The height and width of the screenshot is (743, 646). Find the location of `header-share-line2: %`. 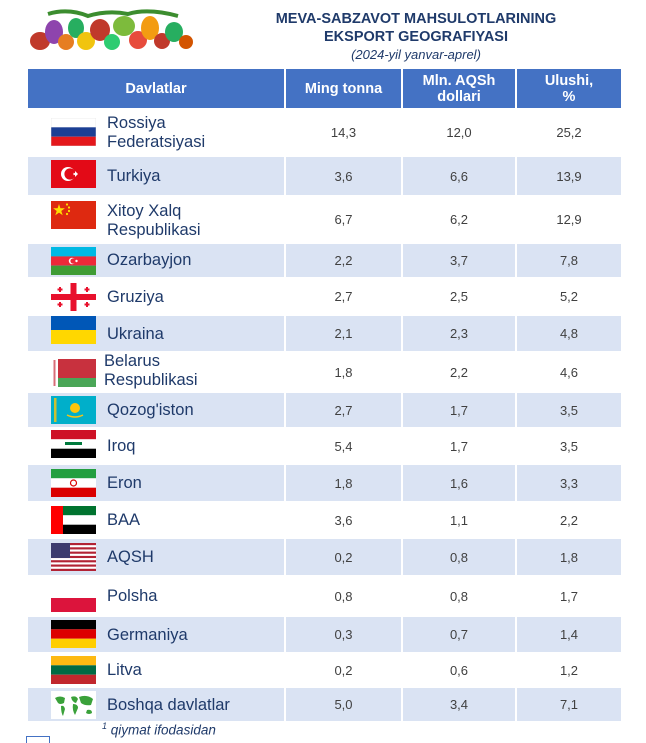

header-share-line2: % is located at coordinates (569, 96).